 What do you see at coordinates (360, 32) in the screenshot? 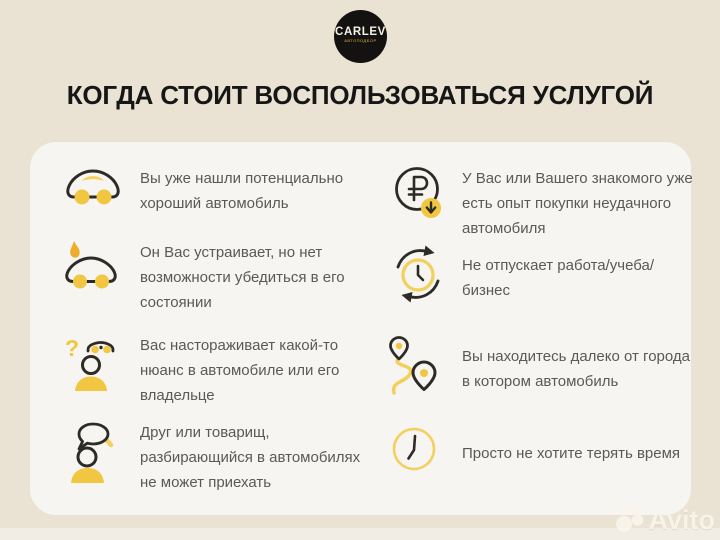
I see `logo-brand-text: CARLEV` at bounding box center [360, 32].